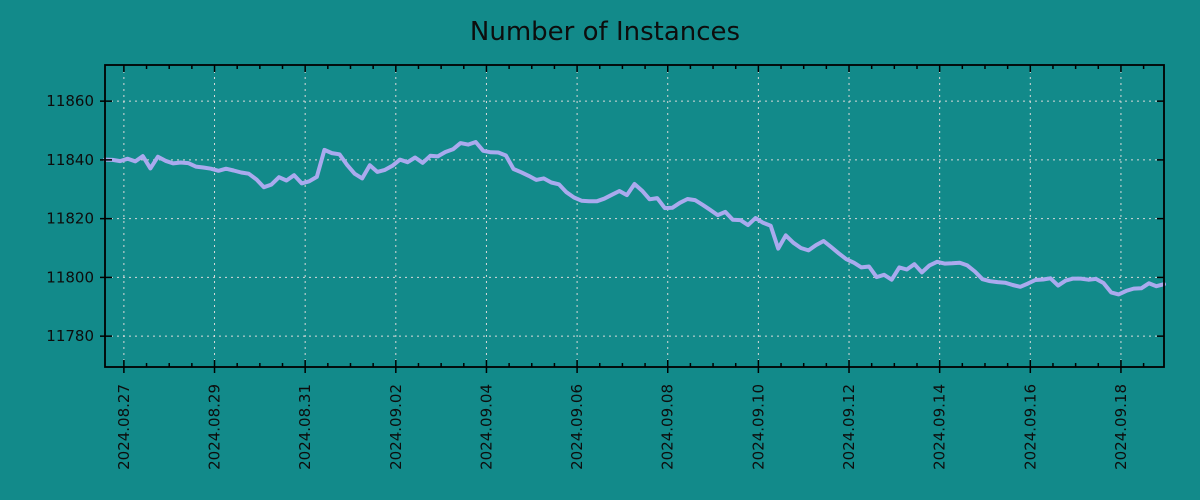 The height and width of the screenshot is (500, 1200). Describe the element at coordinates (1121, 427) in the screenshot. I see `x-tick-label: 2024.09.18` at that location.